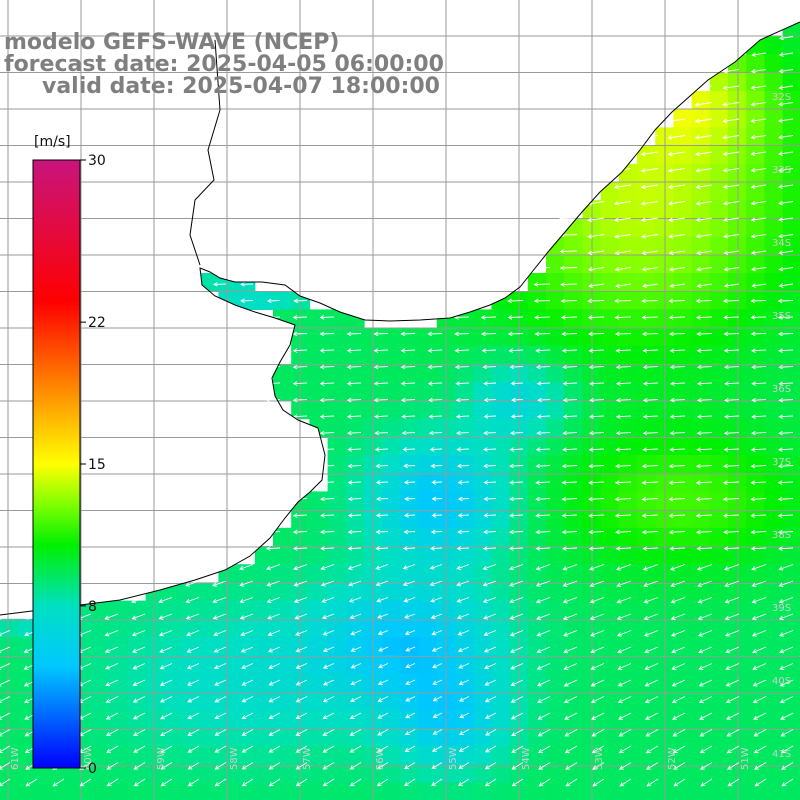 The width and height of the screenshot is (800, 800). Describe the element at coordinates (52, 142) in the screenshot. I see `colorbar-unit: [m/s]` at that location.